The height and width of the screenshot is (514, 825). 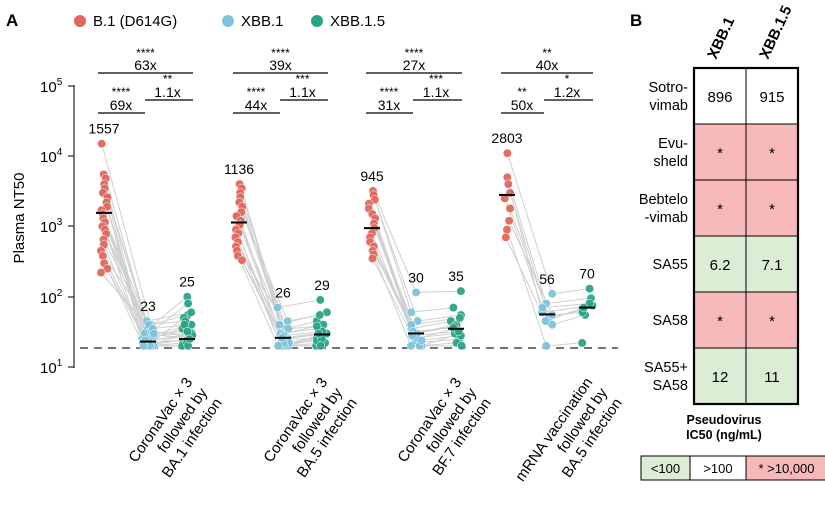 What do you see at coordinates (666, 377) in the screenshot?
I see `row-label: SA55+ SA58` at bounding box center [666, 377].